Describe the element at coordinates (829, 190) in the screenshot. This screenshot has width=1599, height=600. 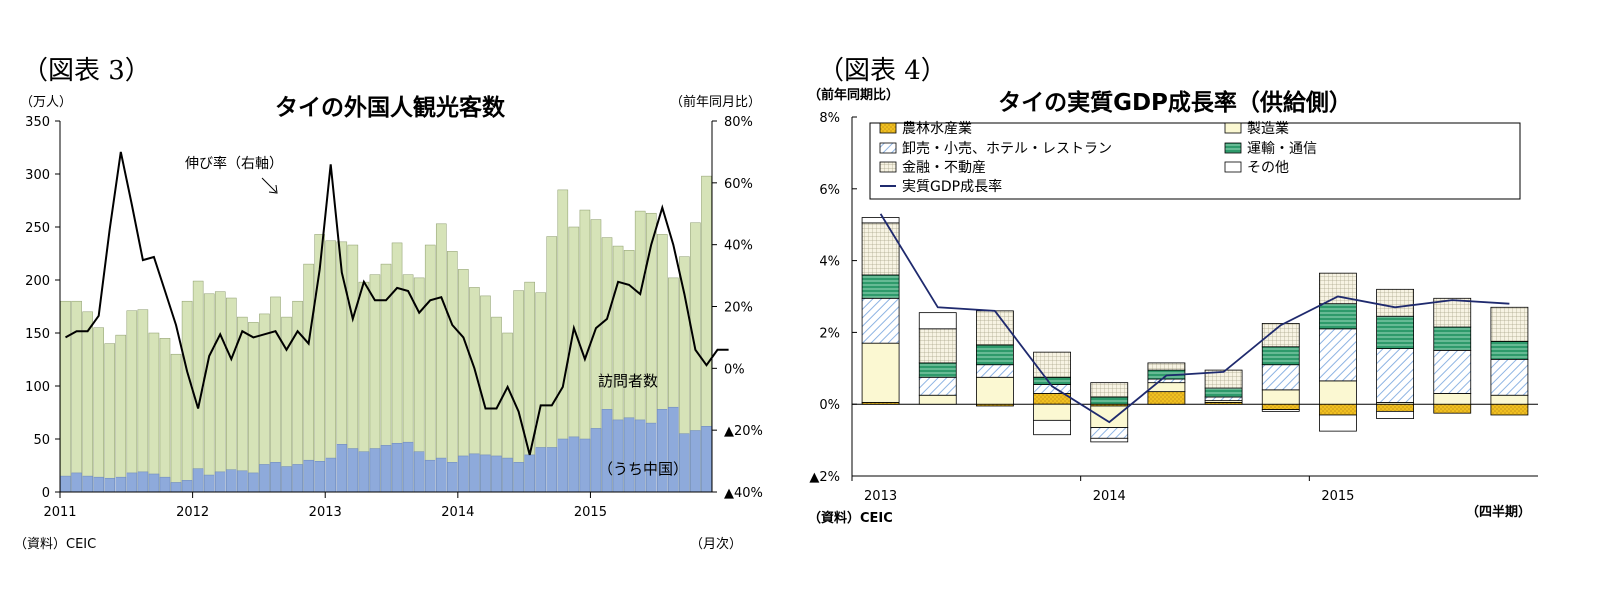
I see `chart2-y-tick-label: 6%` at that location.